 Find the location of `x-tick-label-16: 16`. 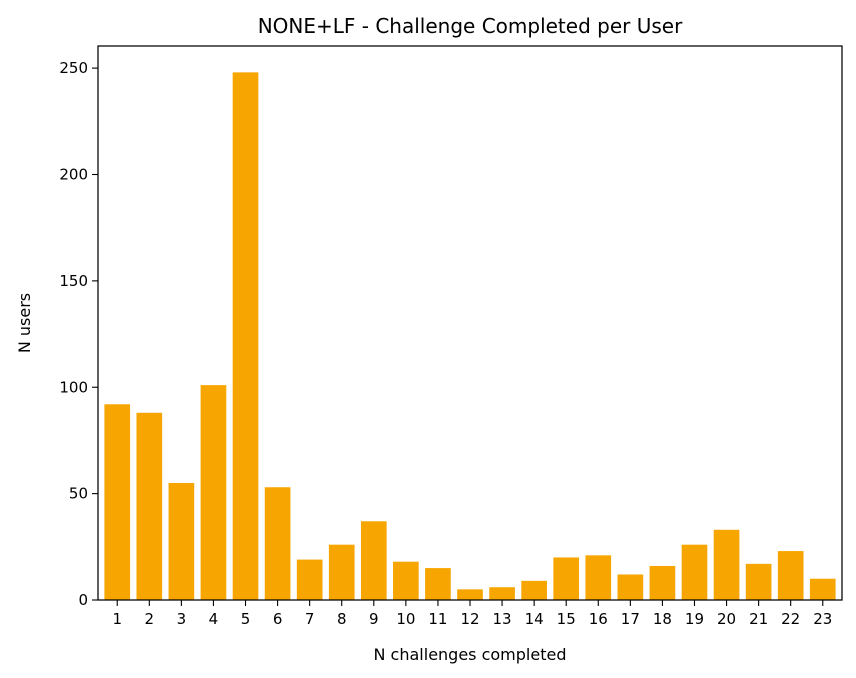

x-tick-label-16: 16 is located at coordinates (598, 619).